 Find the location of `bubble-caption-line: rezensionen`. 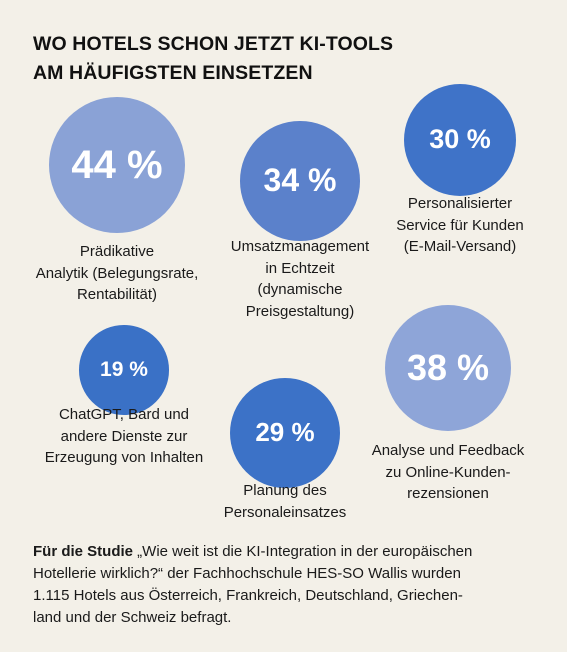

bubble-caption-line: rezensionen is located at coordinates (448, 493).